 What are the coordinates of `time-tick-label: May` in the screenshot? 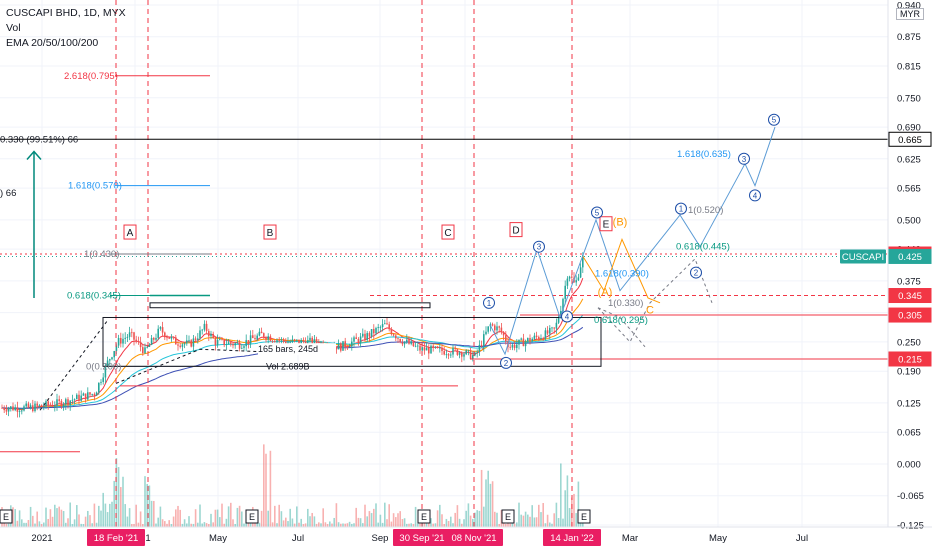 It's located at (718, 538).